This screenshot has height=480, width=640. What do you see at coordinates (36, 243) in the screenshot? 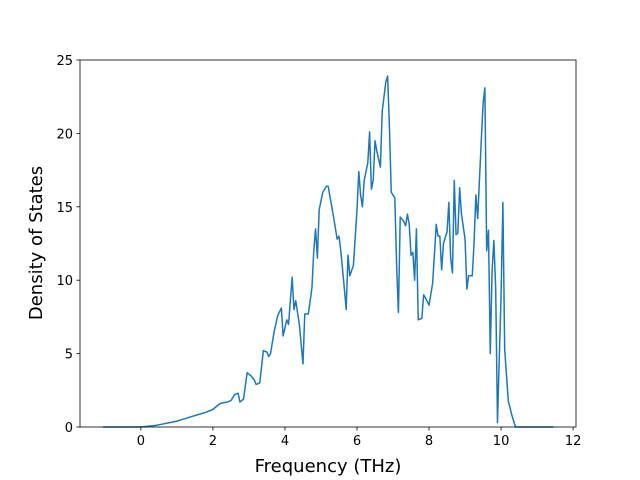
I see `y-axis-label: Density of States` at bounding box center [36, 243].